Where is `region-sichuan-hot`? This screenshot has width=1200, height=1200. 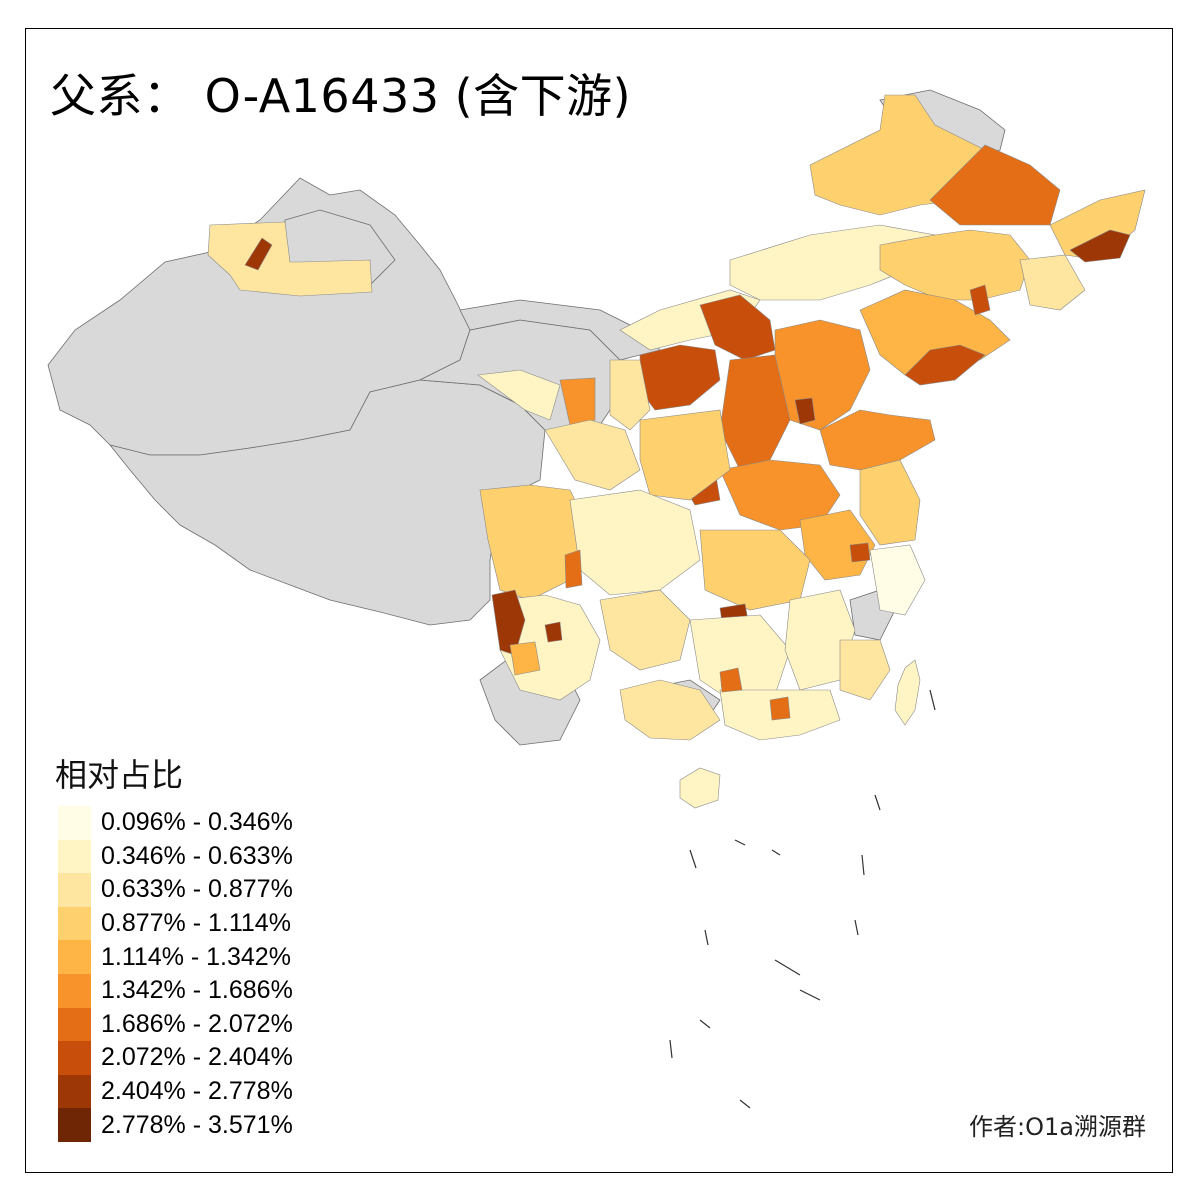
region-sichuan-hot is located at coordinates (573, 569).